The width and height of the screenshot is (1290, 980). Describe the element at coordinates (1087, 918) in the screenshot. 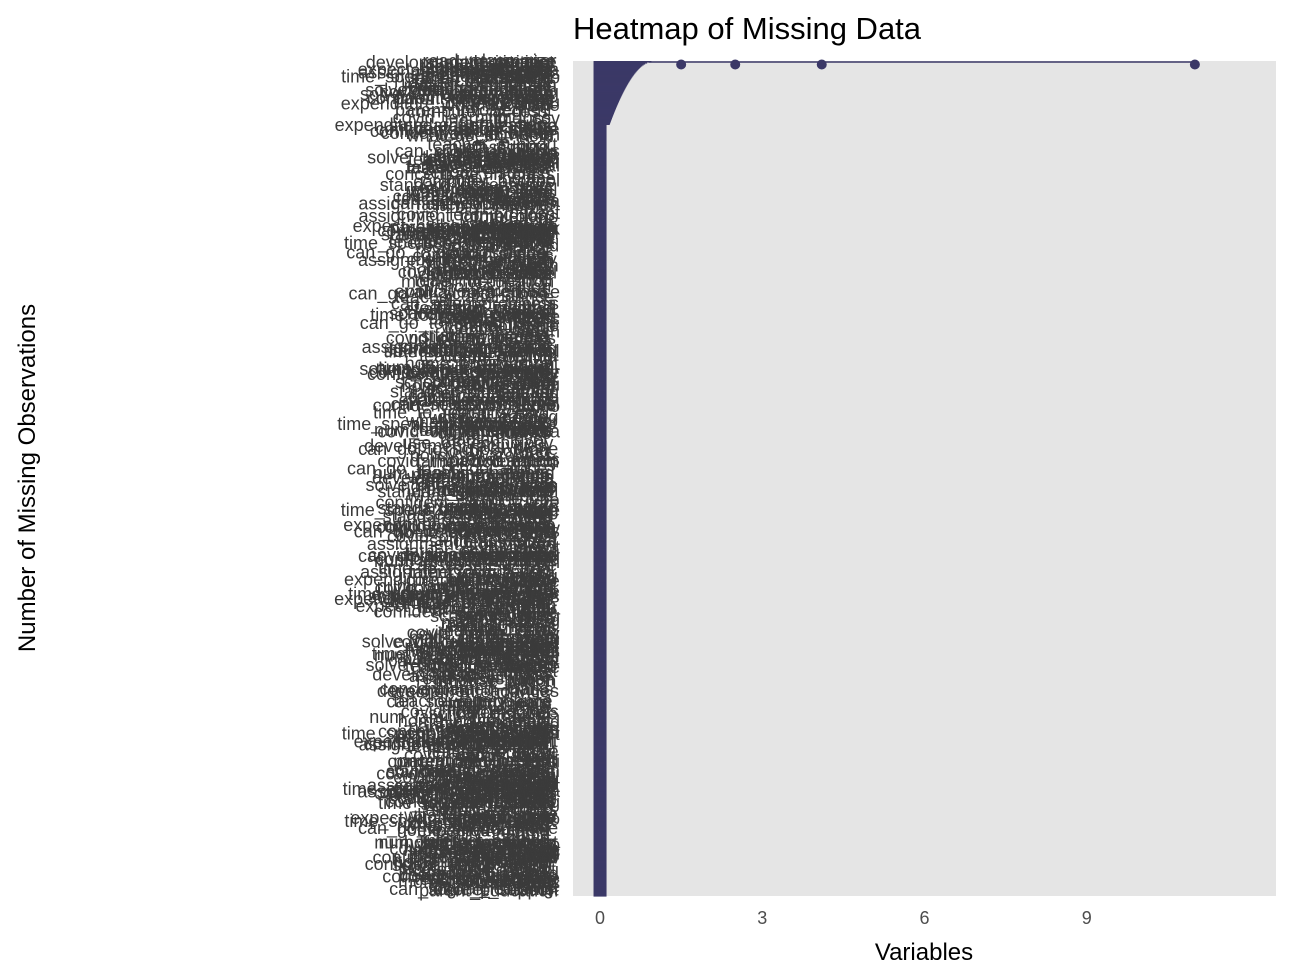

I see `x-tick-label: 9` at that location.